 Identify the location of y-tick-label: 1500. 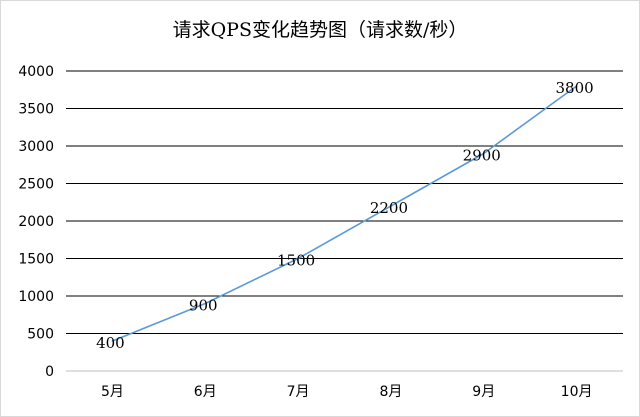
(36, 260).